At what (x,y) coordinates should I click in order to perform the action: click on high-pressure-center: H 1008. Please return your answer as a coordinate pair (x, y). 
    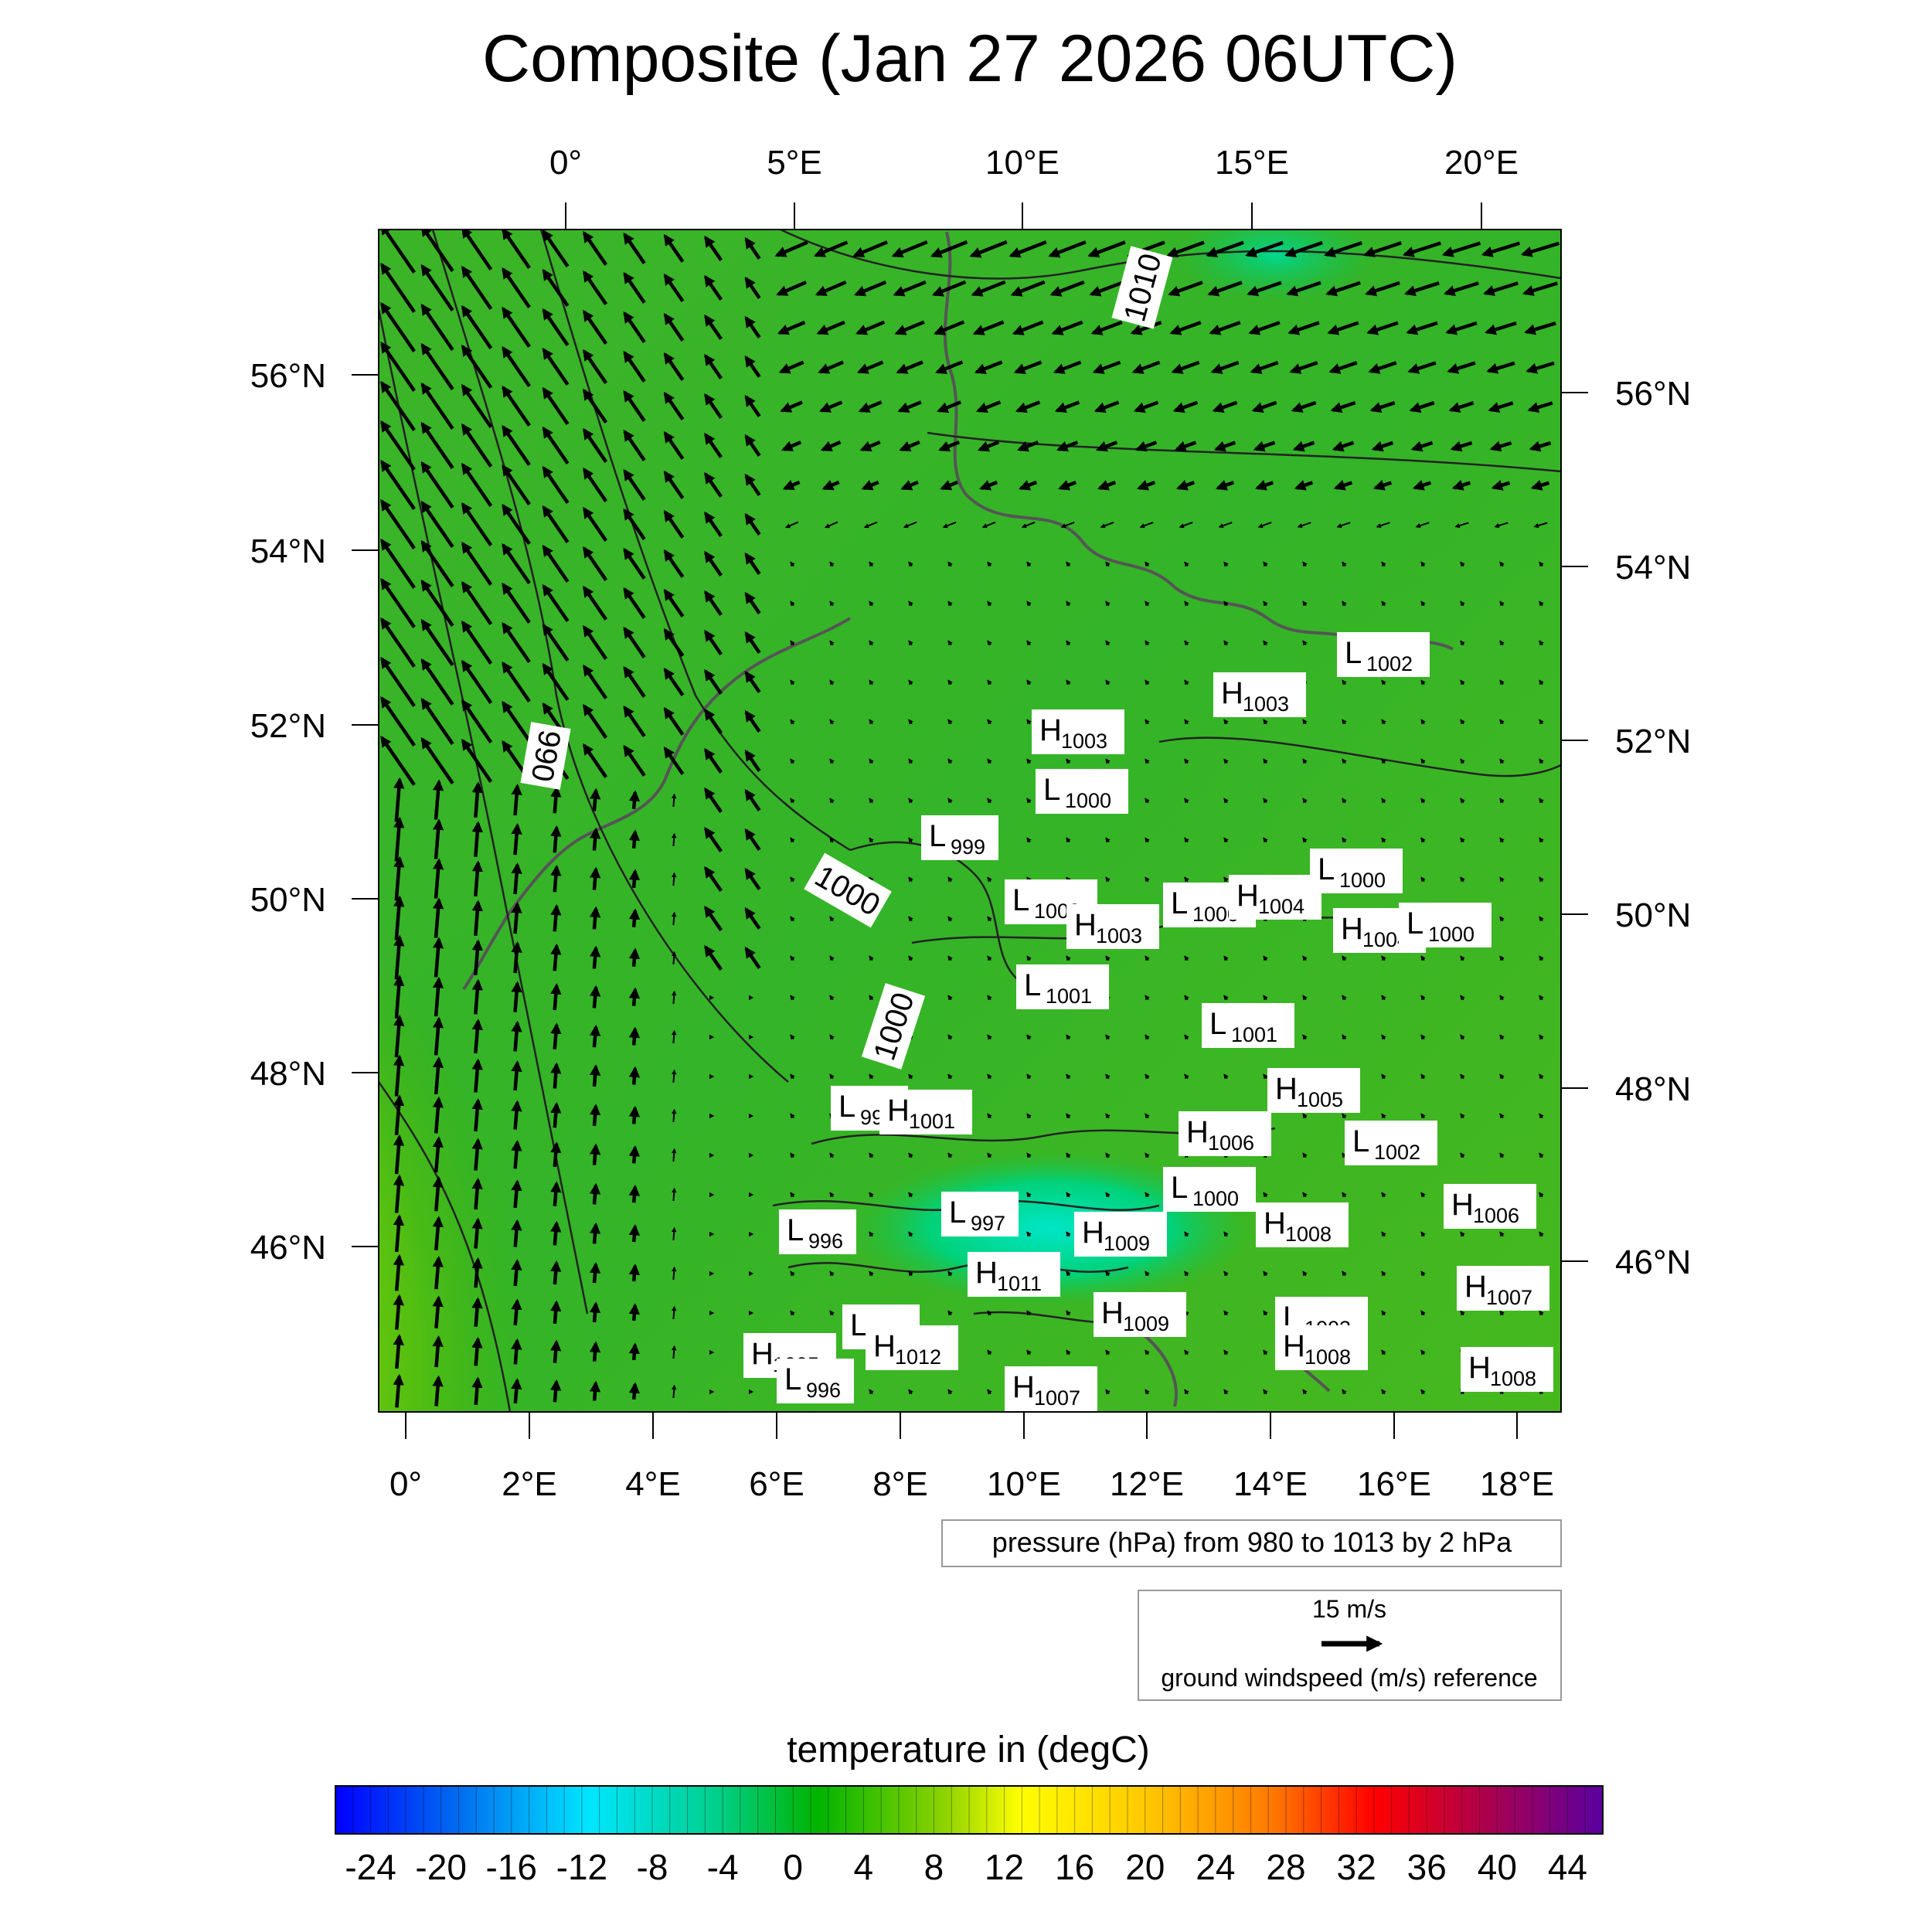
    Looking at the image, I should click on (1507, 1369).